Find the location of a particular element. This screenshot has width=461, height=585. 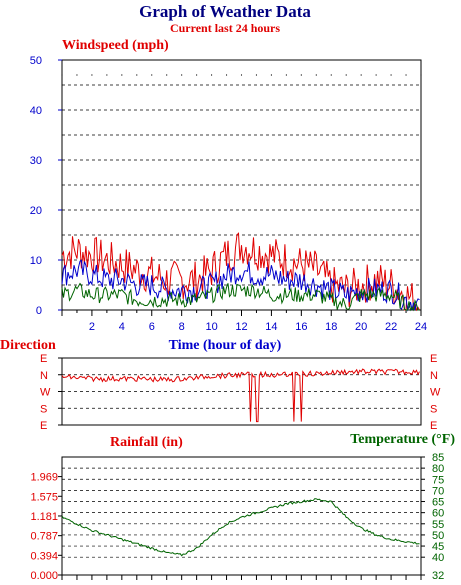

time-x-tick-label: 24 is located at coordinates (421, 327).